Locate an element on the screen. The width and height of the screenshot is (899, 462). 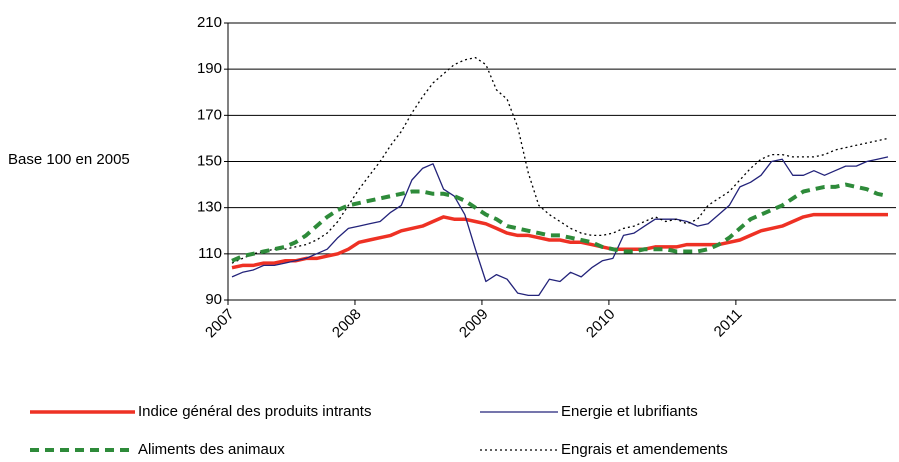
y-tick-label: 150 is located at coordinates (209, 160).